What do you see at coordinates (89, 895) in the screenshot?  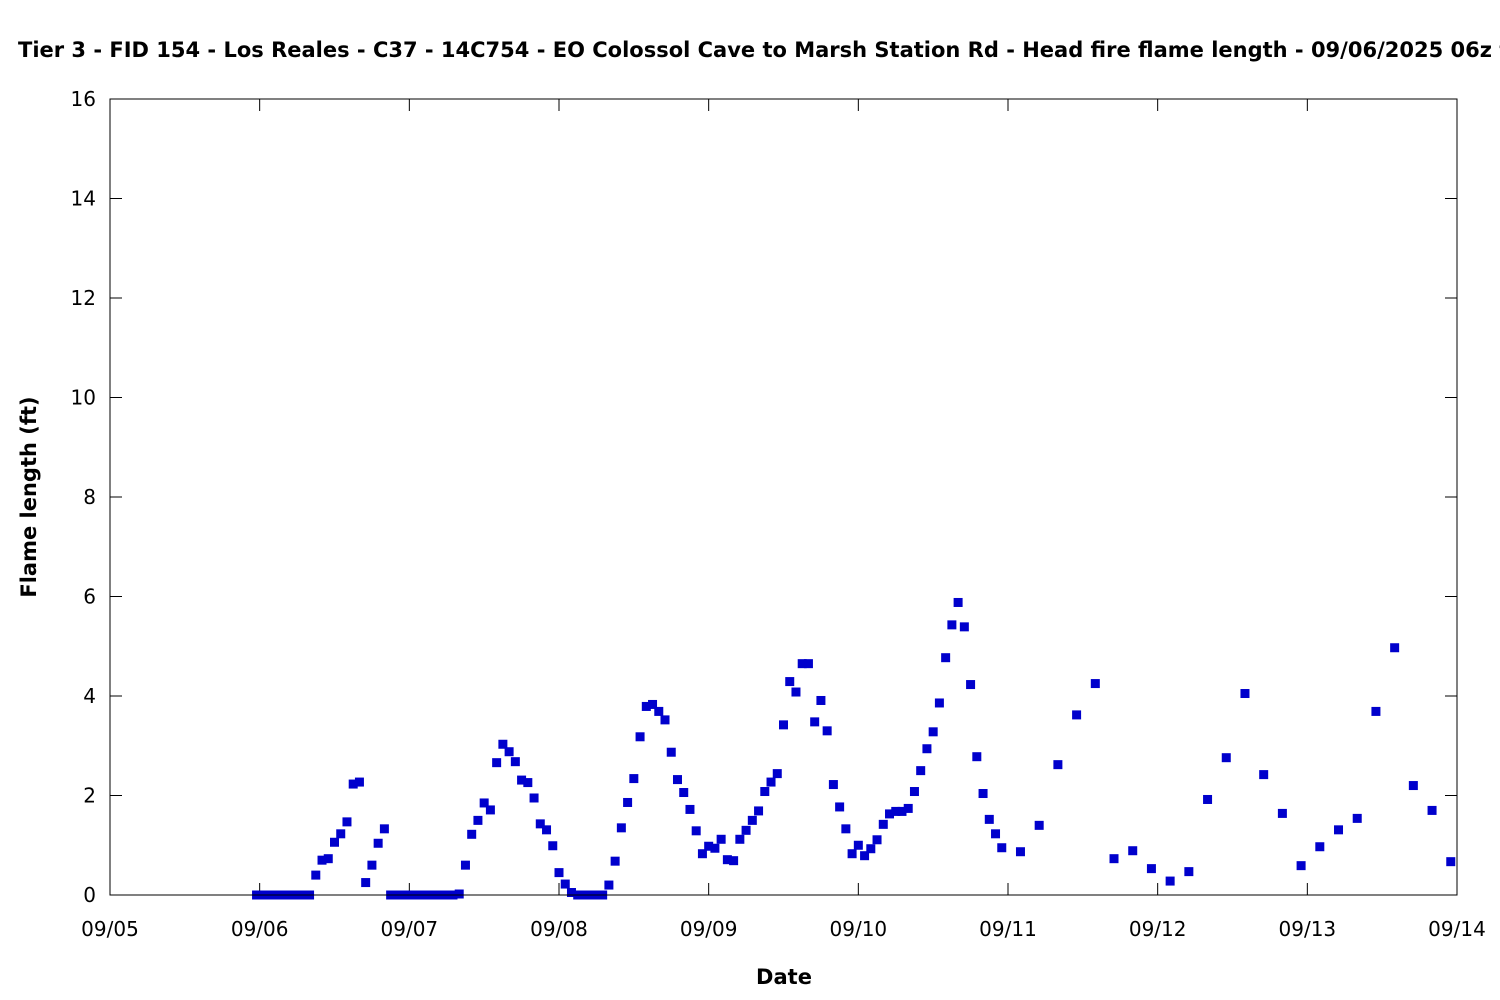 I see `y-tick-label: 0` at bounding box center [89, 895].